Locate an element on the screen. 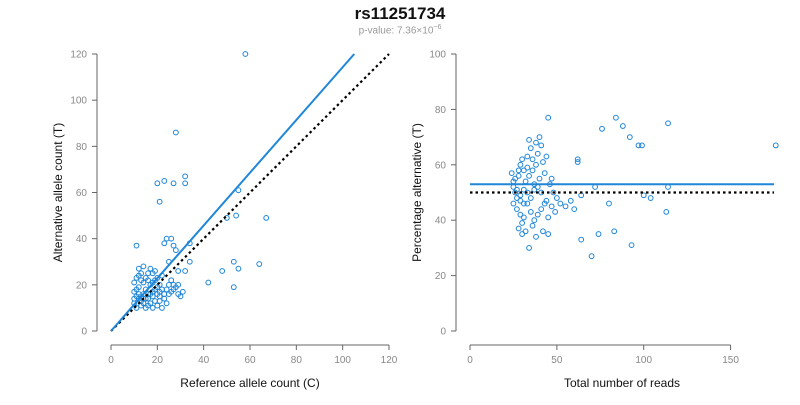  x-tick-label: 150 is located at coordinates (730, 360).